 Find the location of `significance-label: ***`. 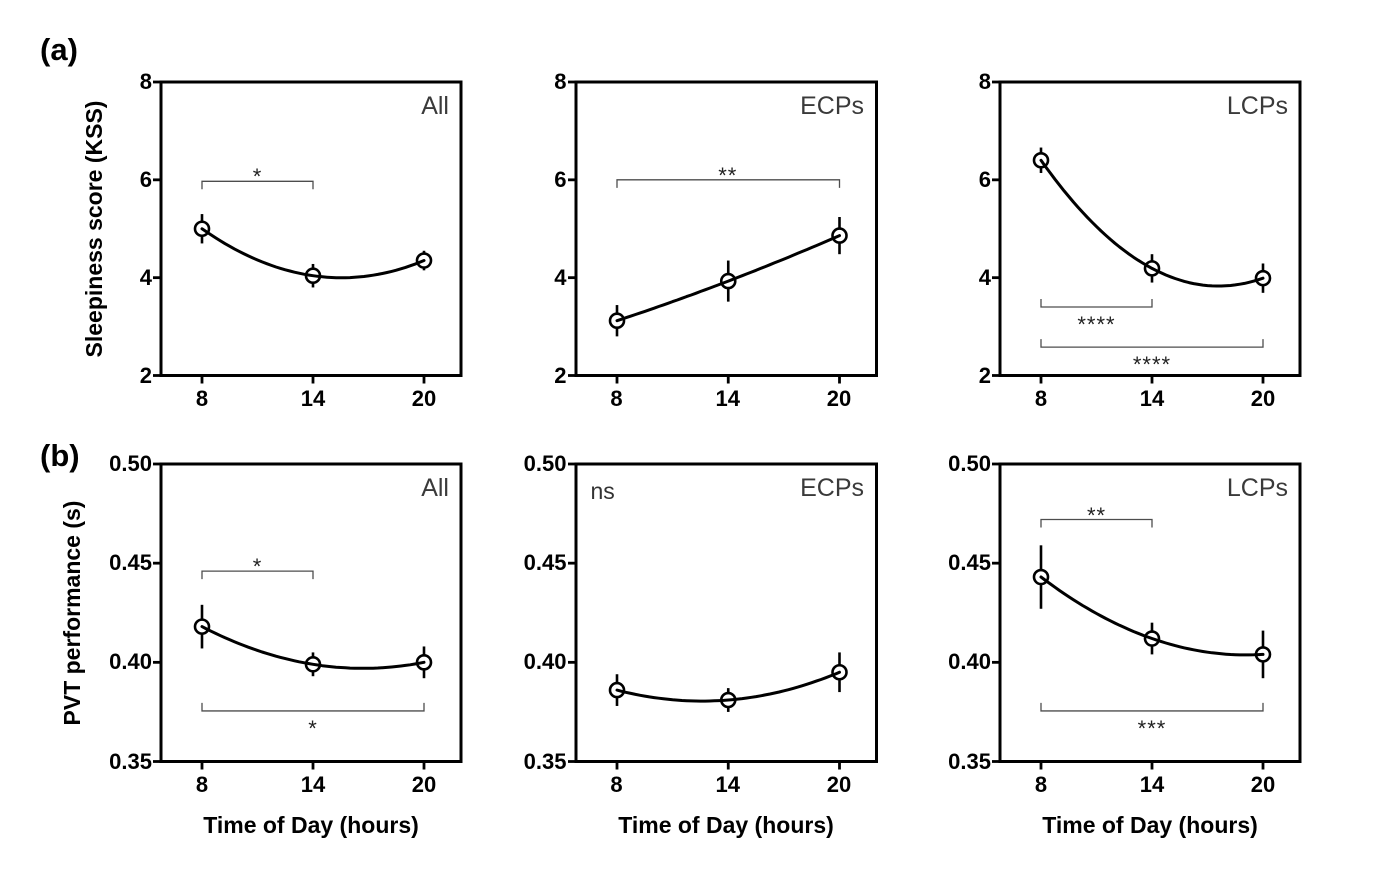

significance-label: *** is located at coordinates (1152, 728).